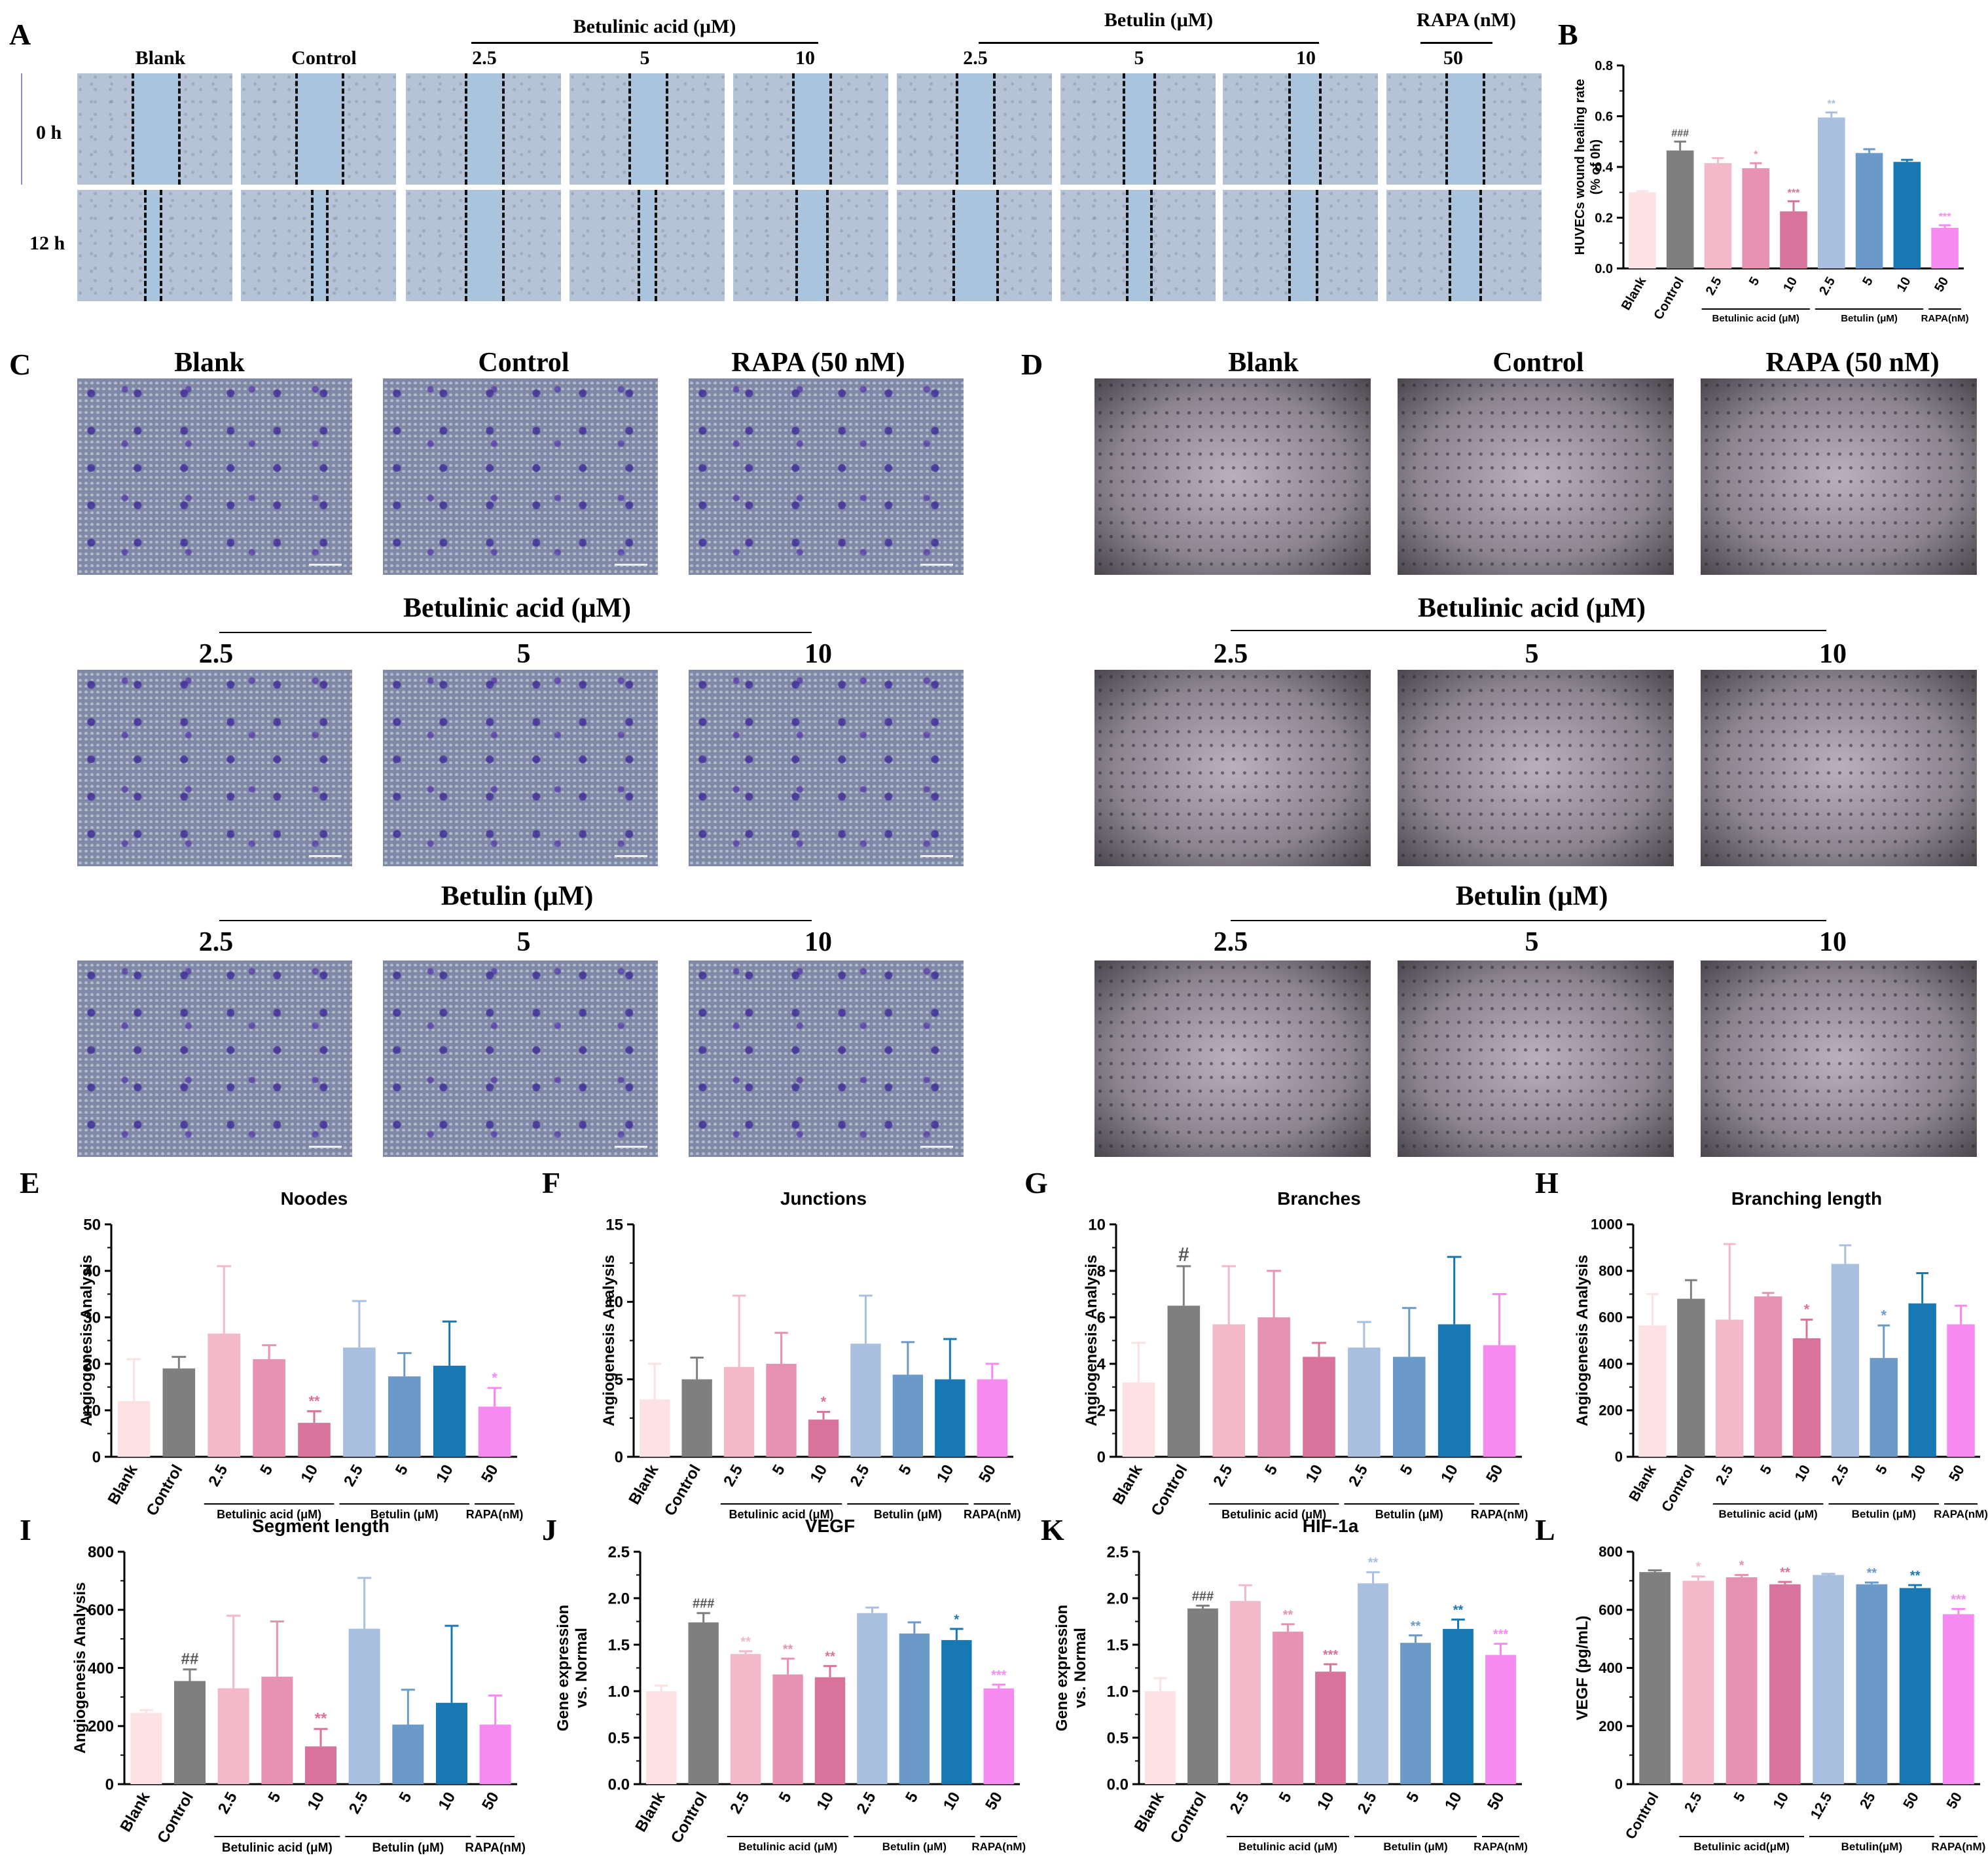 This screenshot has width=1988, height=1866. What do you see at coordinates (1785, 1572) in the screenshot?
I see `significance-label: **` at bounding box center [1785, 1572].